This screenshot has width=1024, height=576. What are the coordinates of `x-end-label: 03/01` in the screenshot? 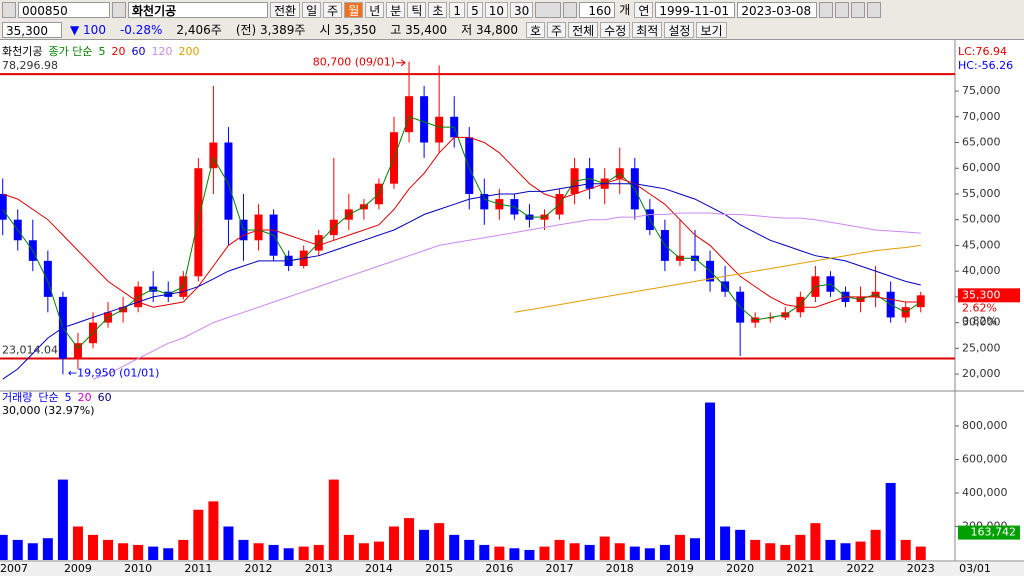 It's located at (975, 568).